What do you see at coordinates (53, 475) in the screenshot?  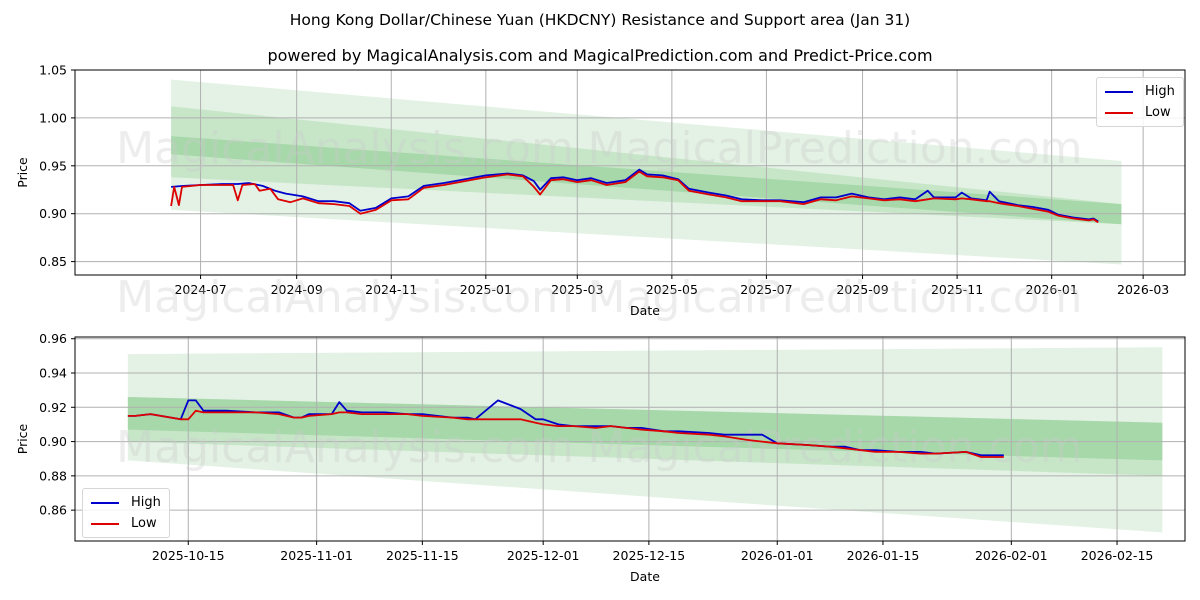 I see `y-tick-label: 0.88` at bounding box center [53, 475].